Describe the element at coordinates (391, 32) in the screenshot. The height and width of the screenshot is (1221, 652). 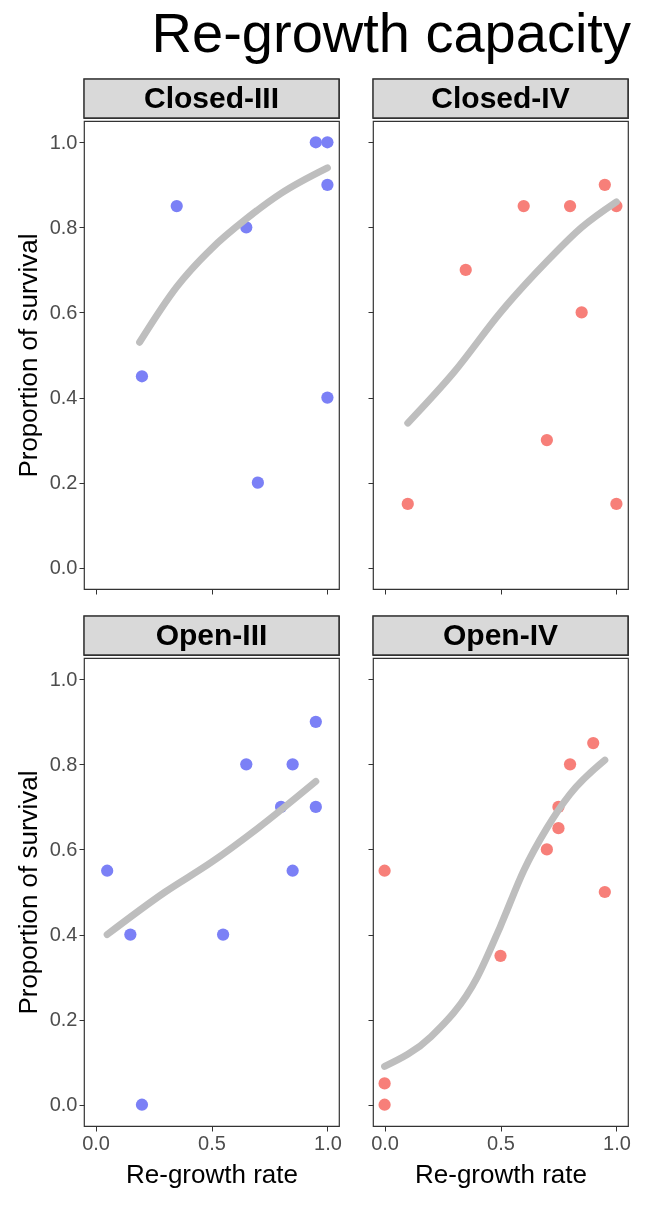
I see `text: Re-growth capacity` at that location.